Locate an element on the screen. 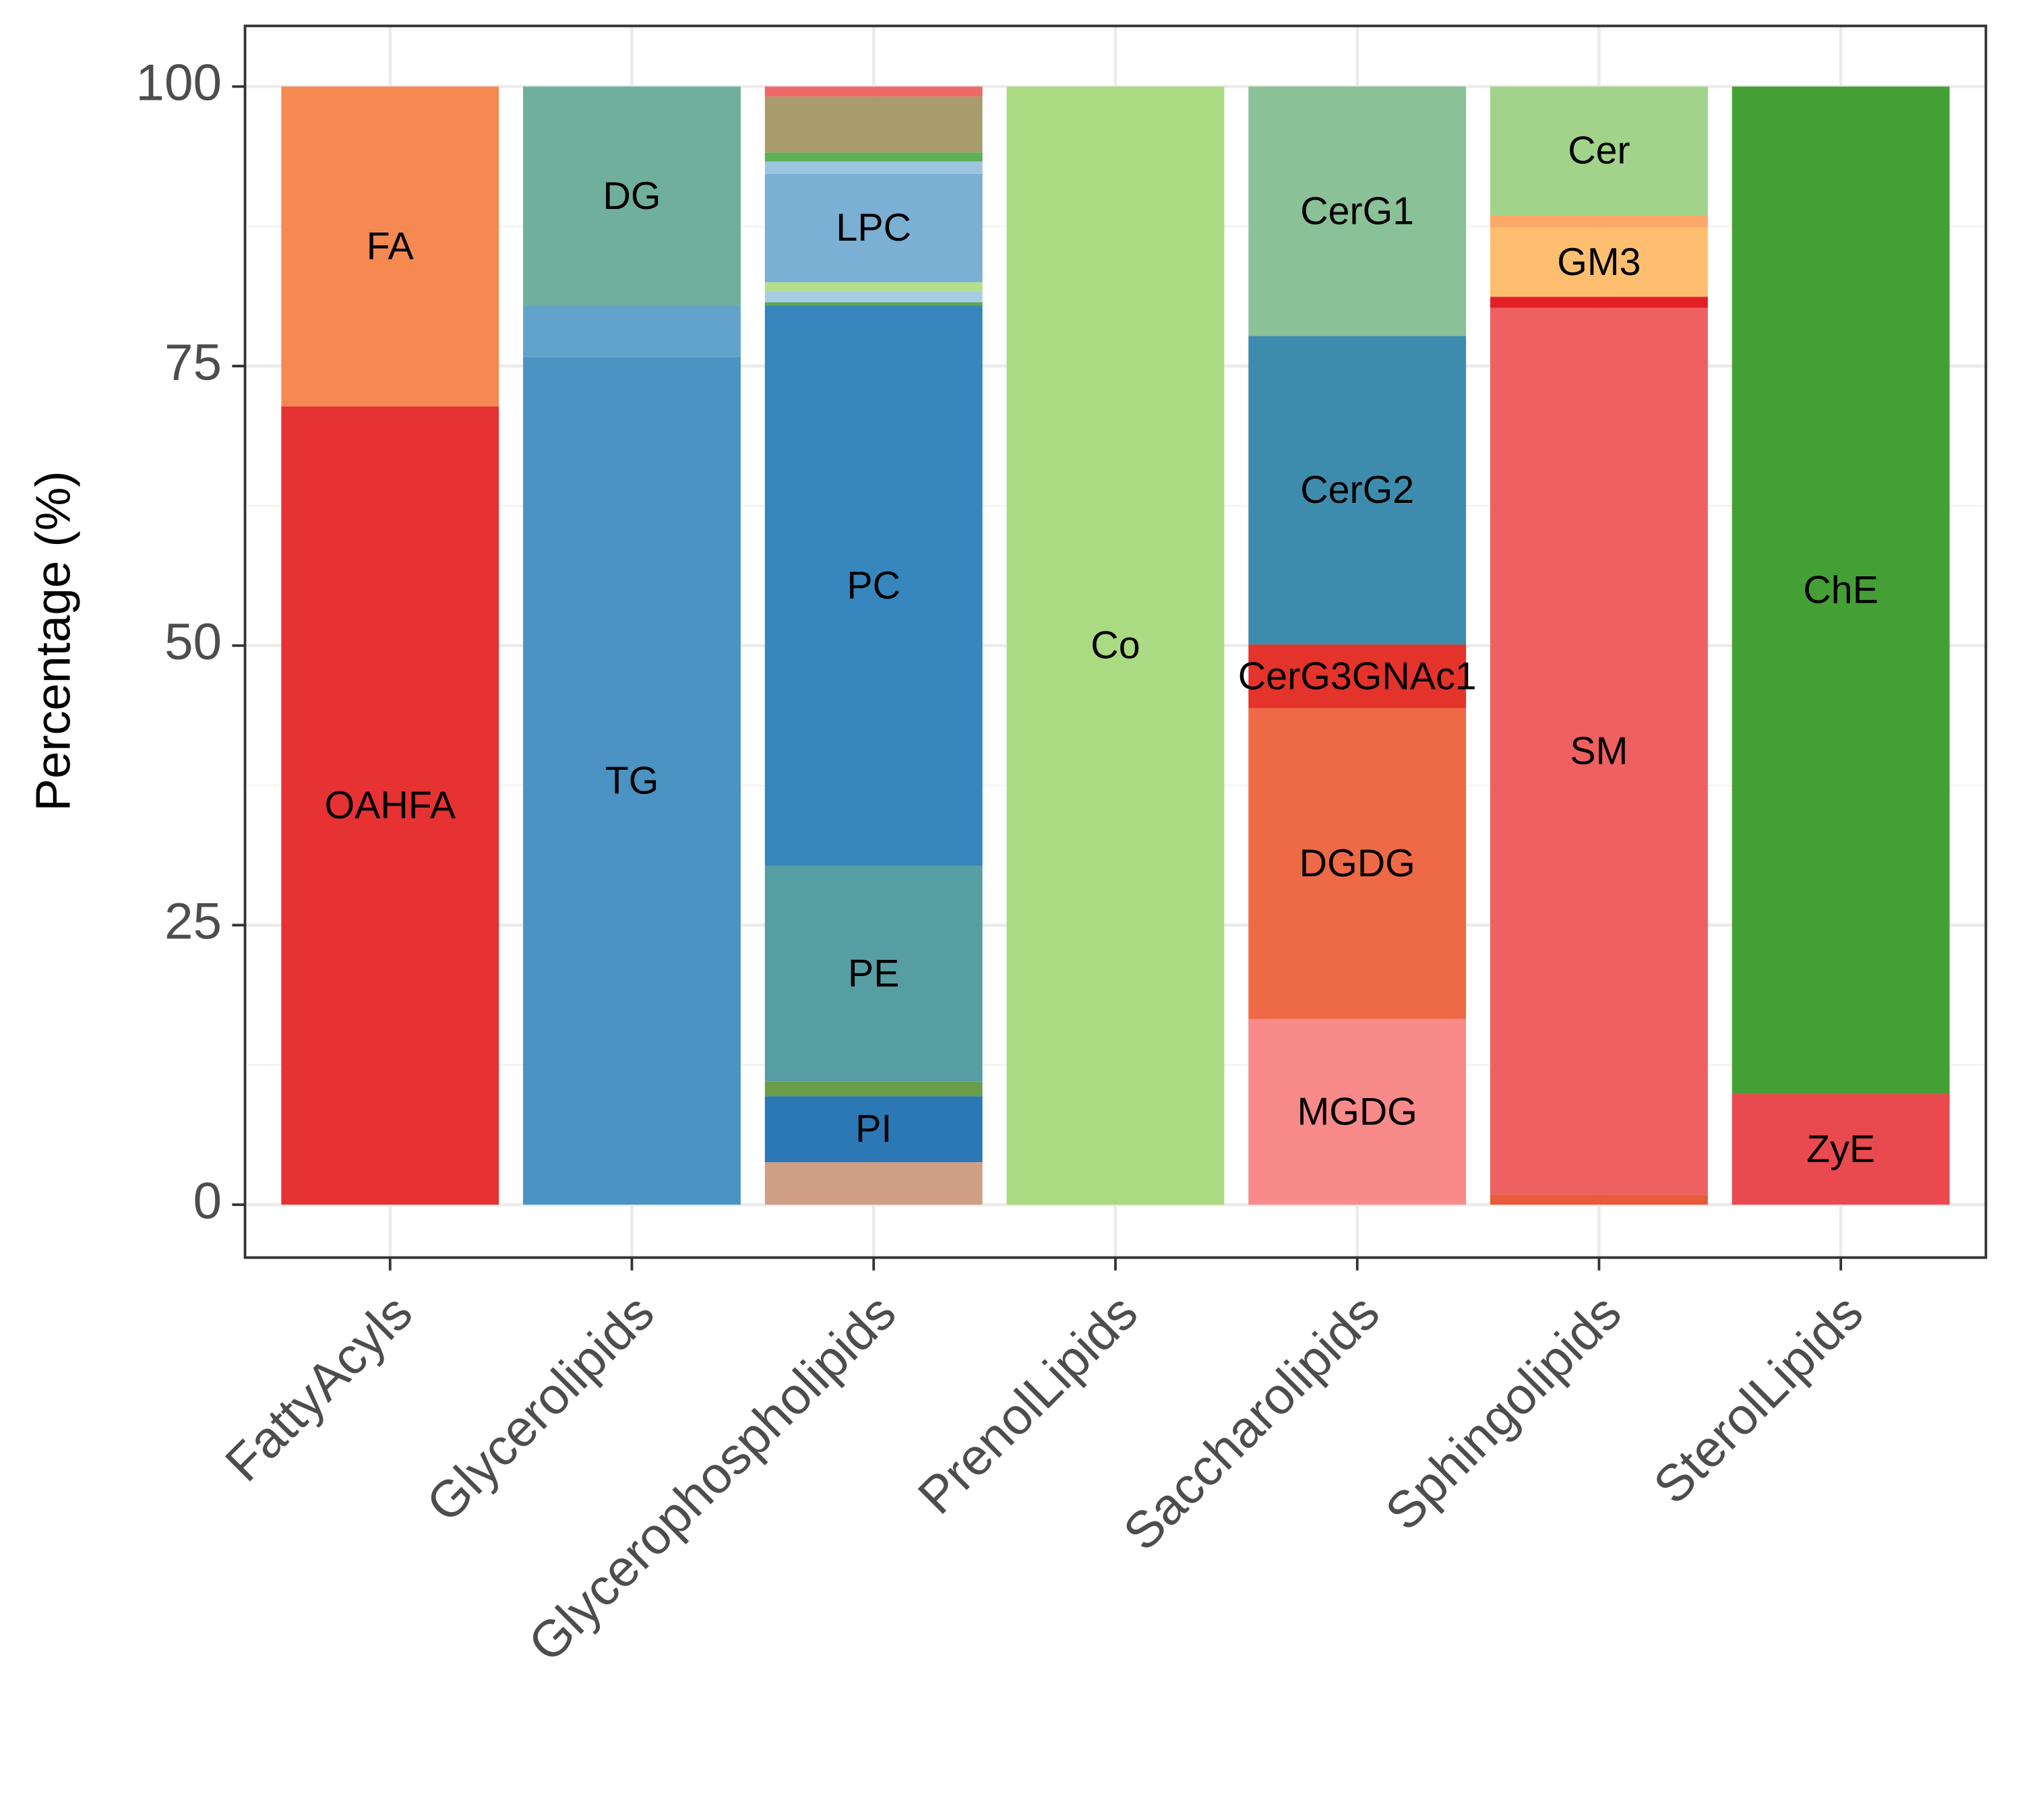  segment-label: LPC is located at coordinates (874, 227).